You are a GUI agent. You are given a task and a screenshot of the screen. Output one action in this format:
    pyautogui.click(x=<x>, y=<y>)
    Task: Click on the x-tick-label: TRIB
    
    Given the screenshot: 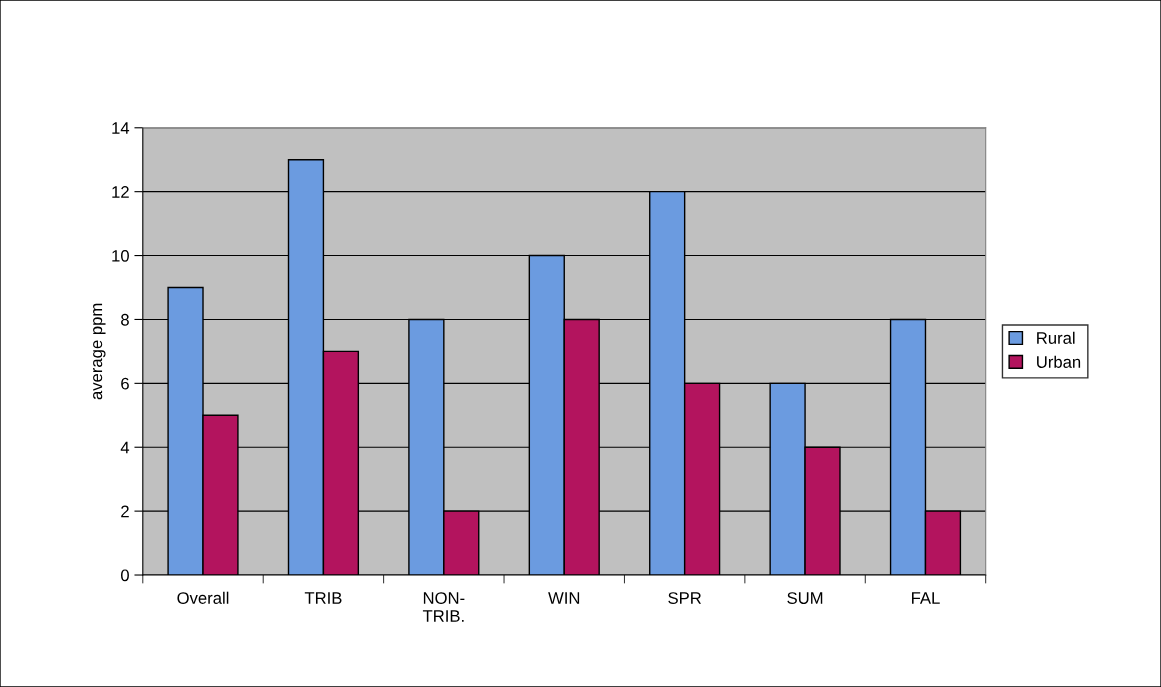 What is the action you would take?
    pyautogui.click(x=323, y=598)
    